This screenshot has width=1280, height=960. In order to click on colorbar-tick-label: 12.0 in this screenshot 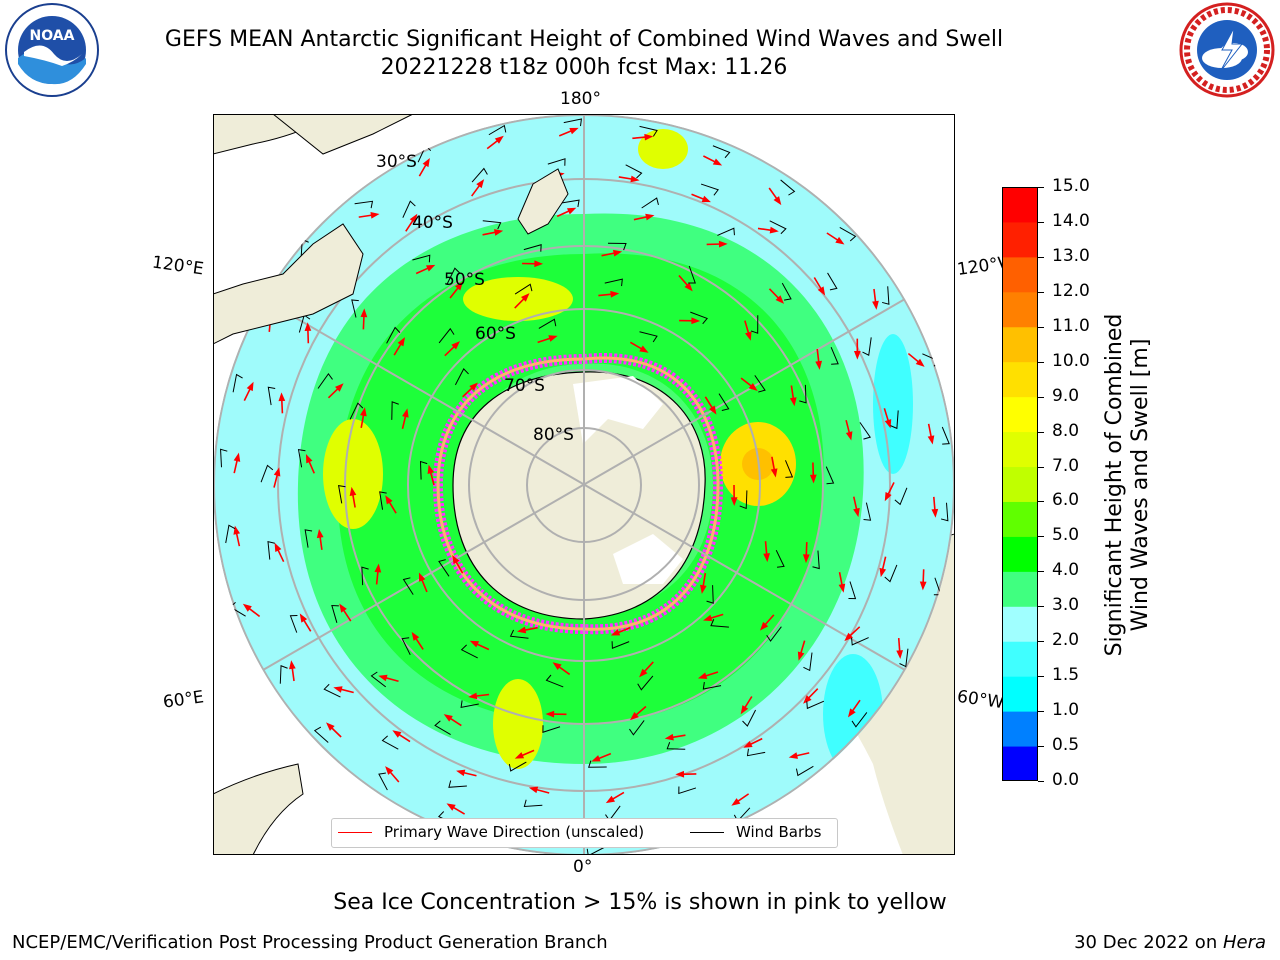, I will do `click(1071, 290)`.